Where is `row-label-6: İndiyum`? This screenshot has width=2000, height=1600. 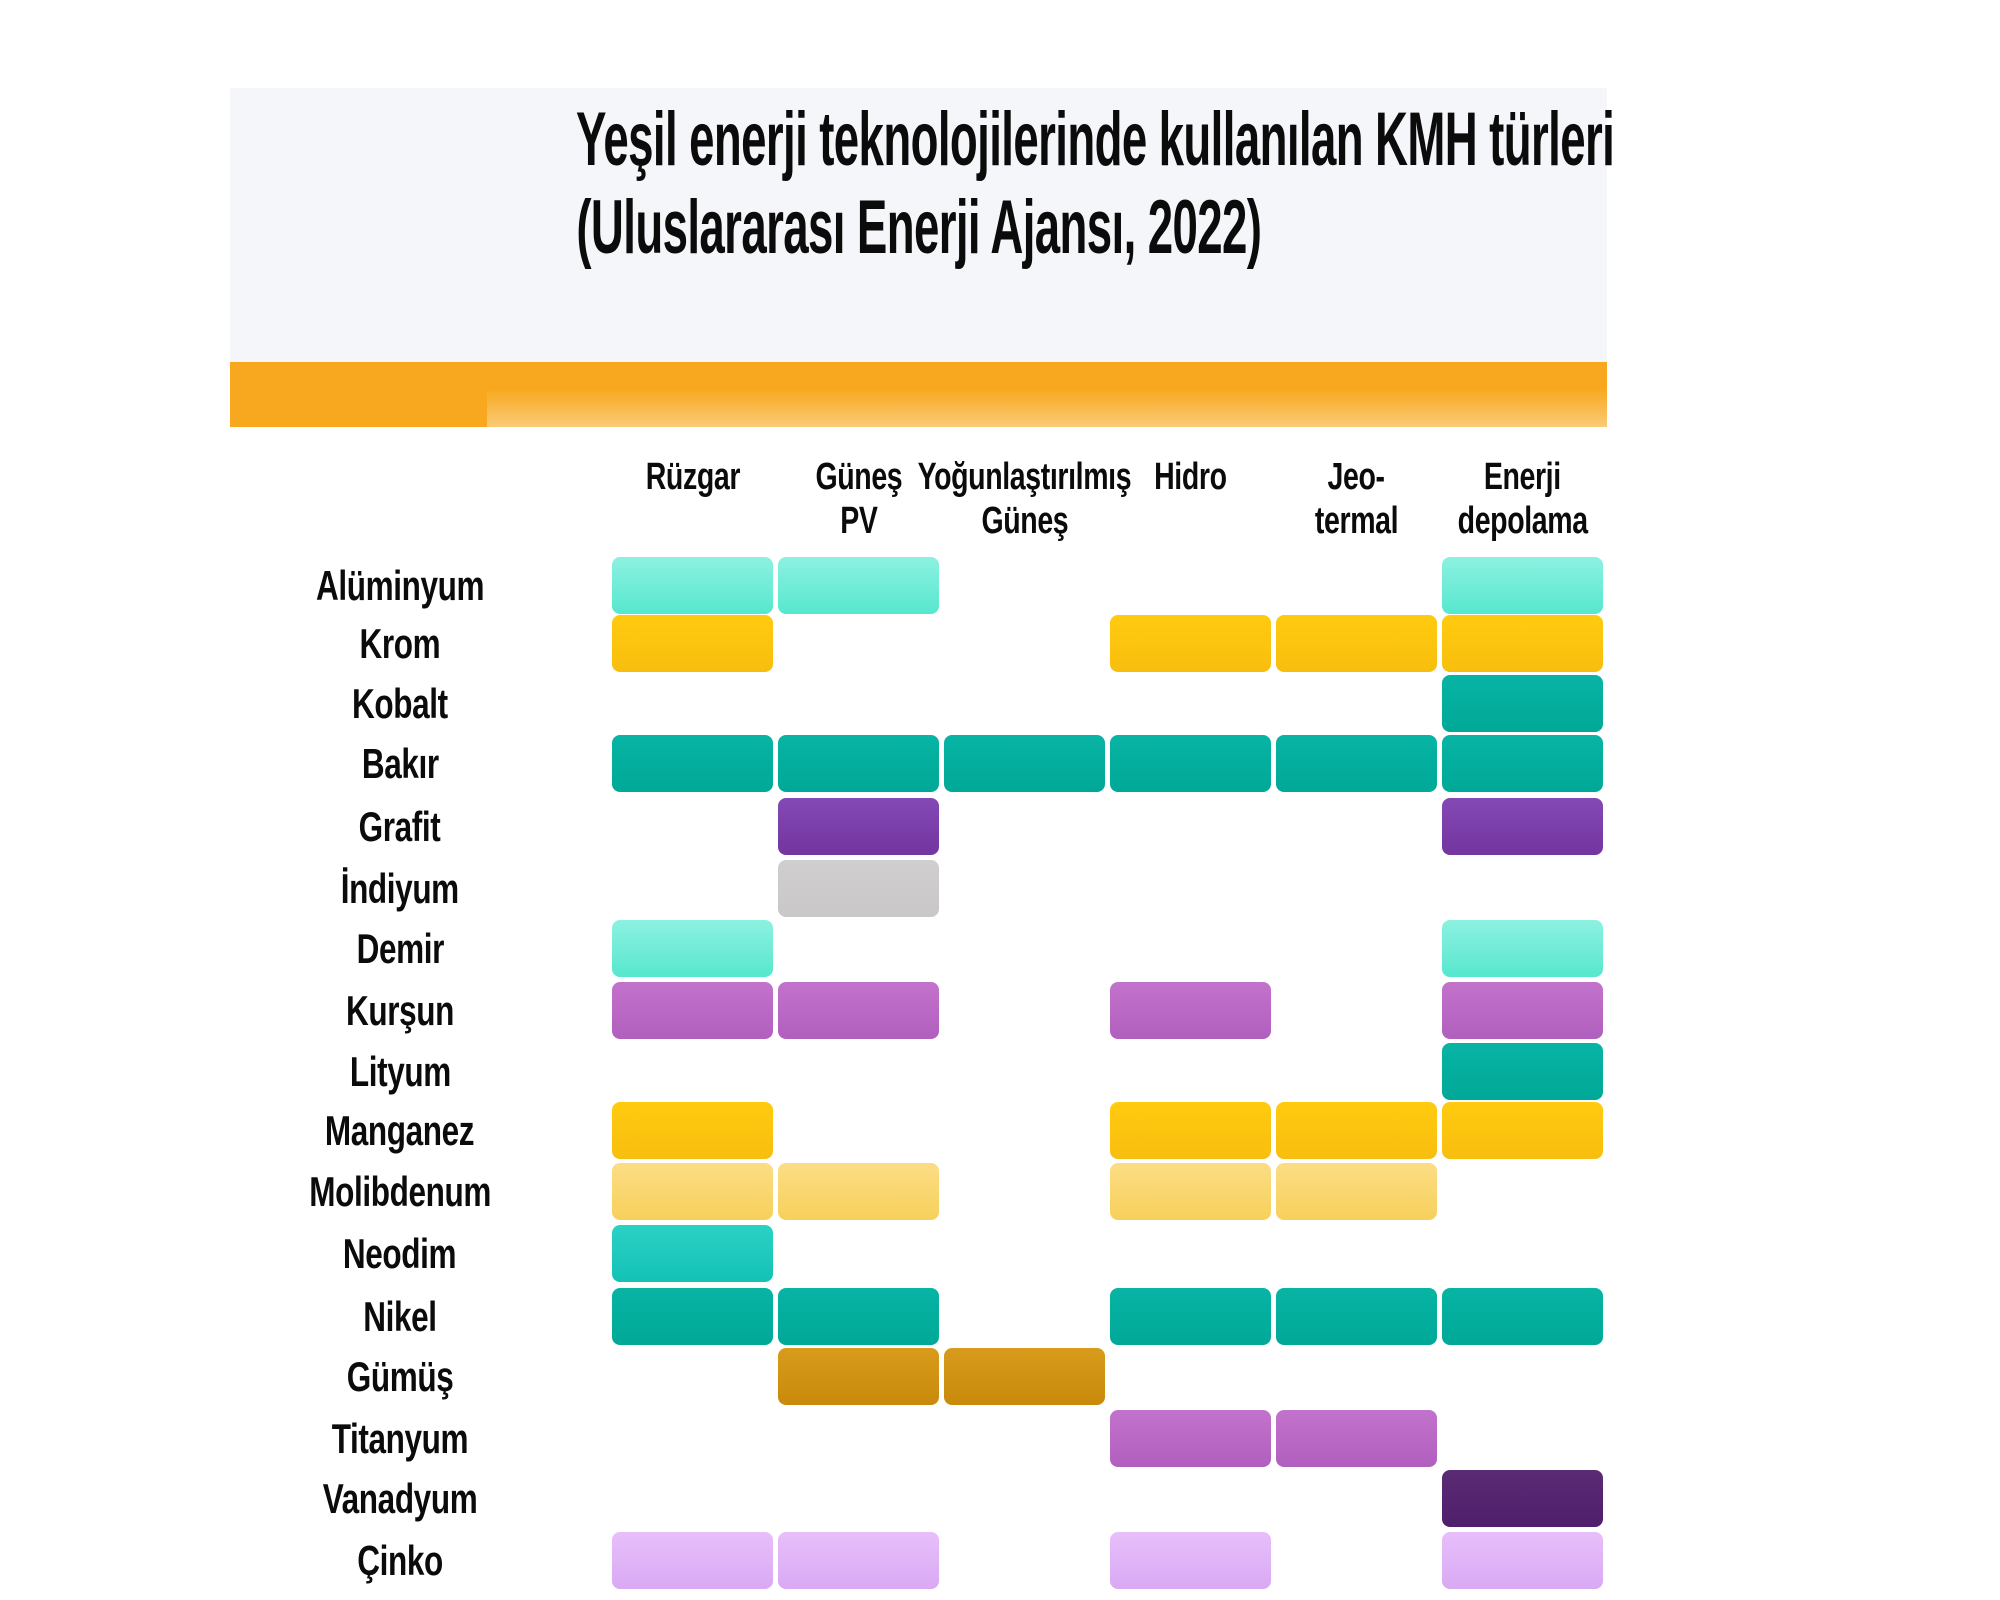 row-label-6: İndiyum is located at coordinates (400, 888).